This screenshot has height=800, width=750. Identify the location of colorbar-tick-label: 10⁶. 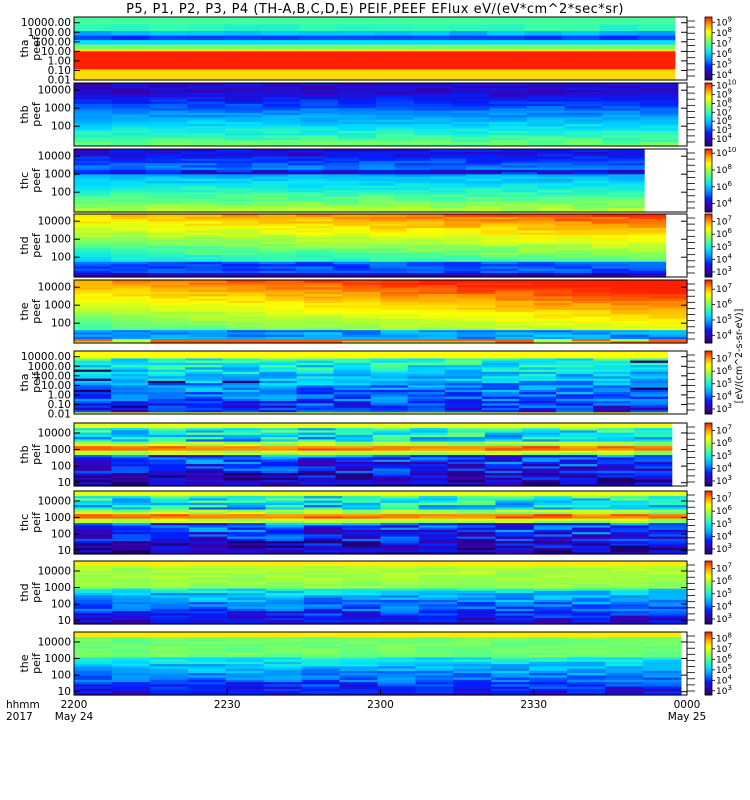
(724, 510).